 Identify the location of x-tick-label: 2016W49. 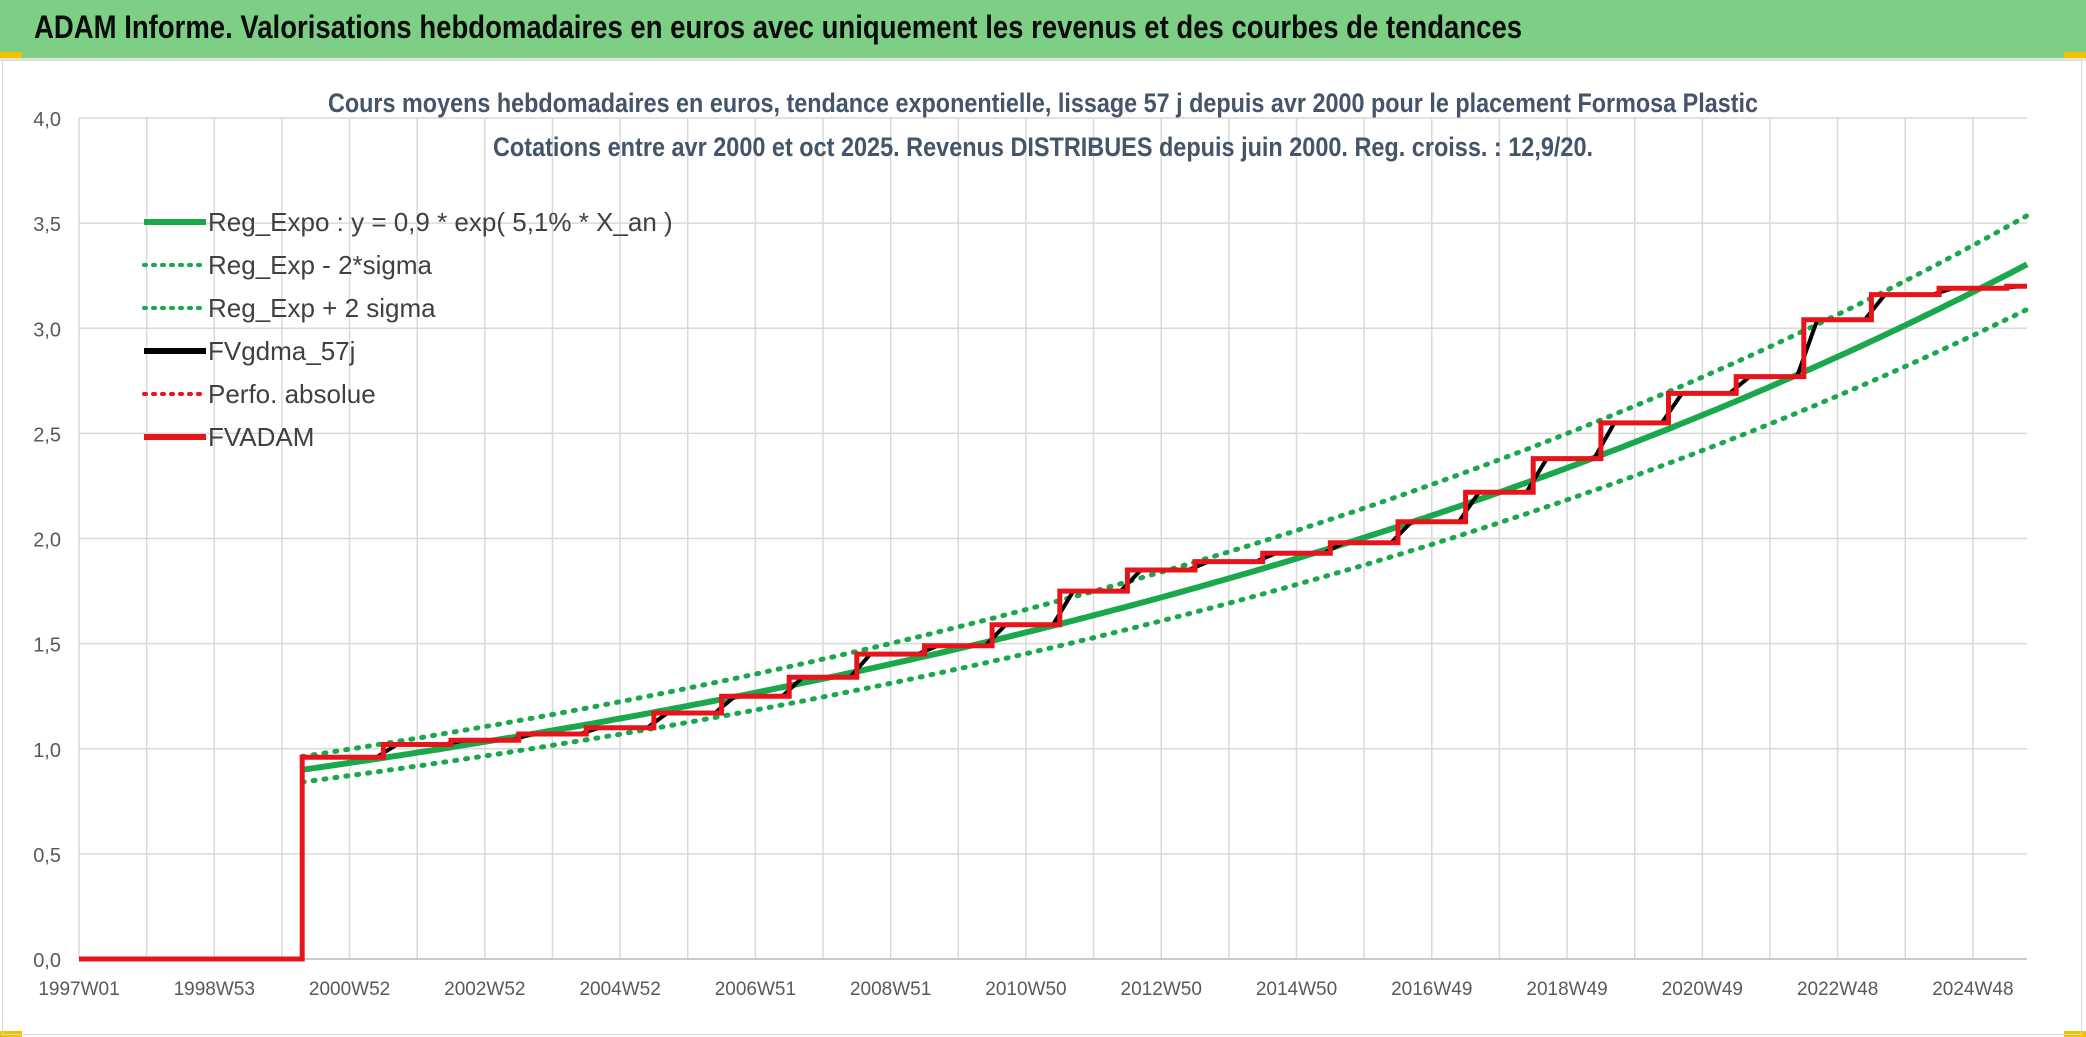
(1431, 989).